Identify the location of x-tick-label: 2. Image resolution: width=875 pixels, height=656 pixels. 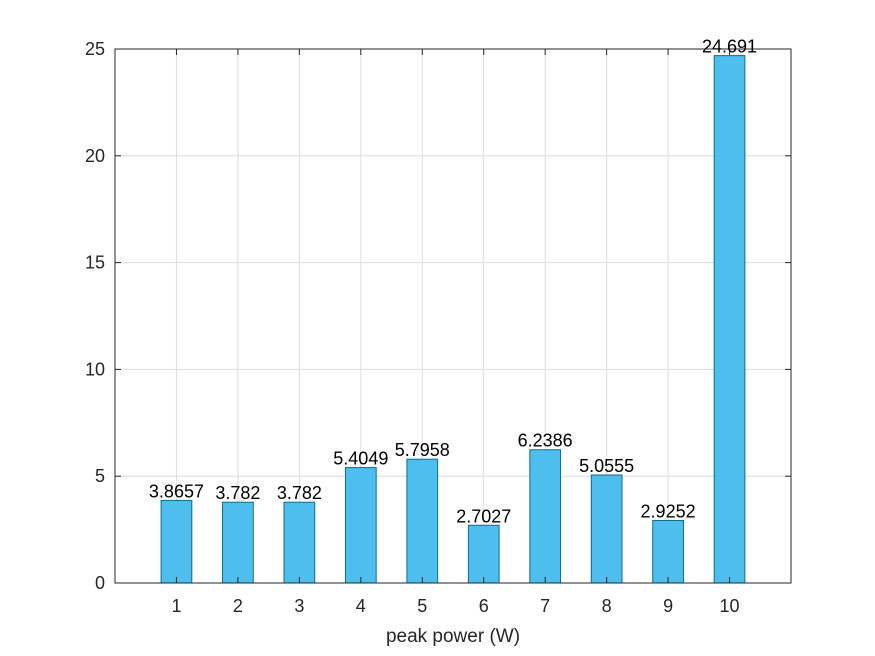
(238, 606).